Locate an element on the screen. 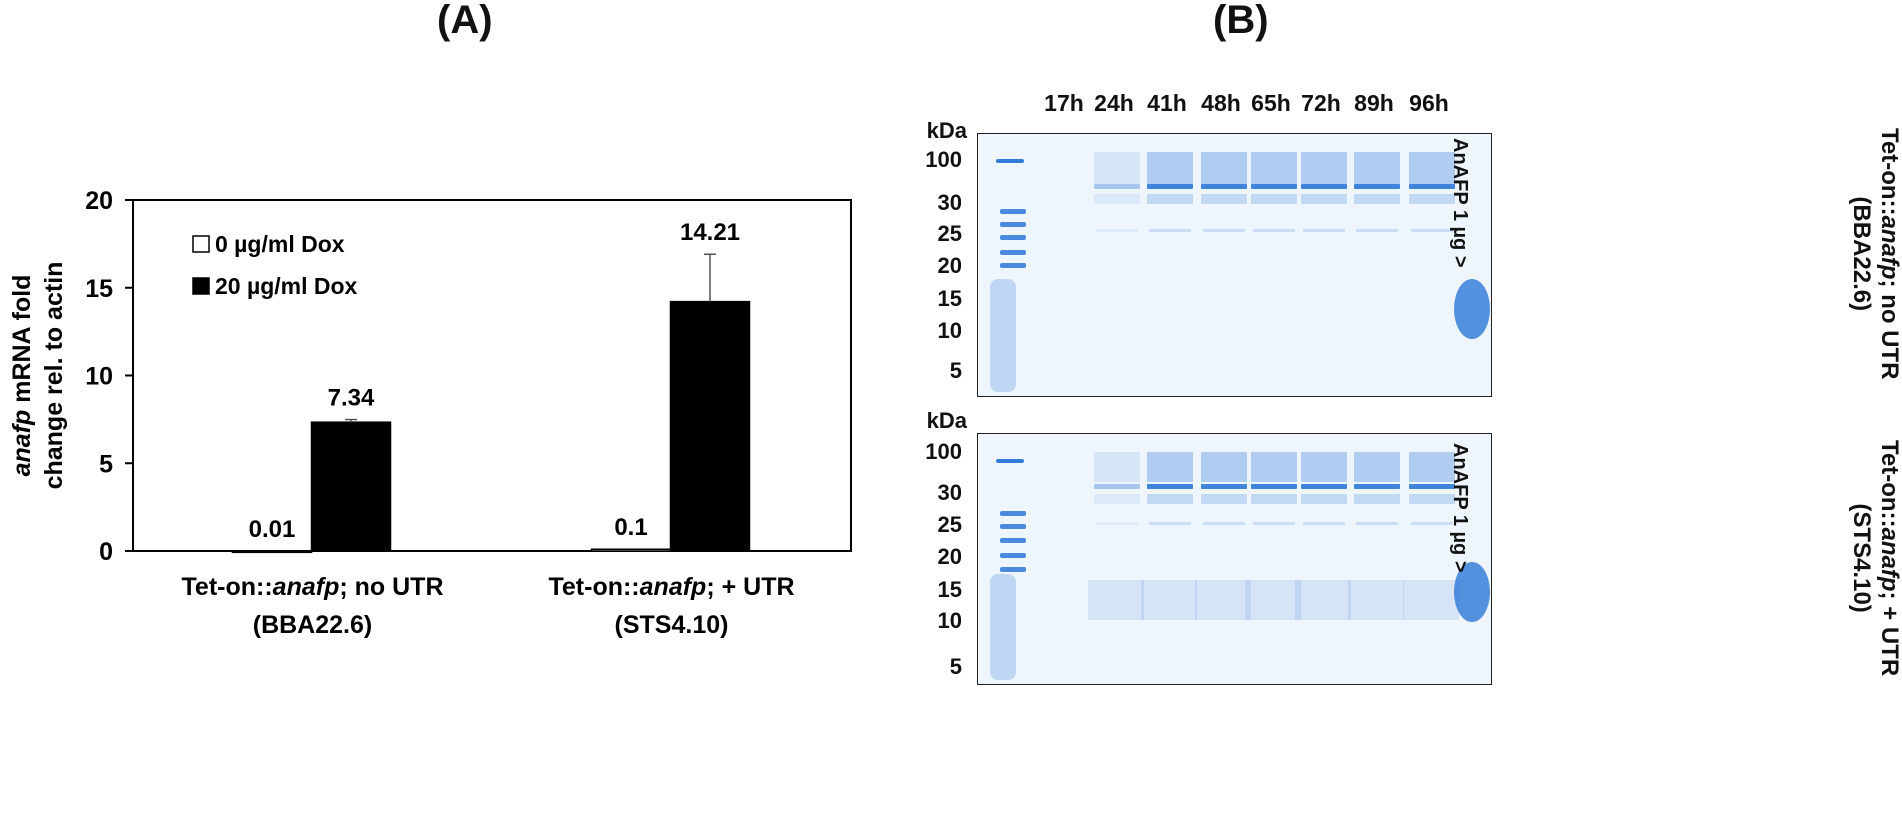 This screenshot has width=1902, height=837. y-axis-label-line-2: change rel. to actin is located at coordinates (54, 376).